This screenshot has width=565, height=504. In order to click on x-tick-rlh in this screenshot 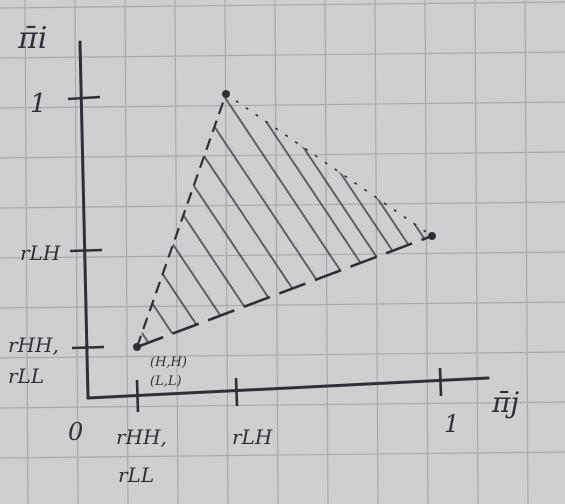, I will do `click(236, 392)`.